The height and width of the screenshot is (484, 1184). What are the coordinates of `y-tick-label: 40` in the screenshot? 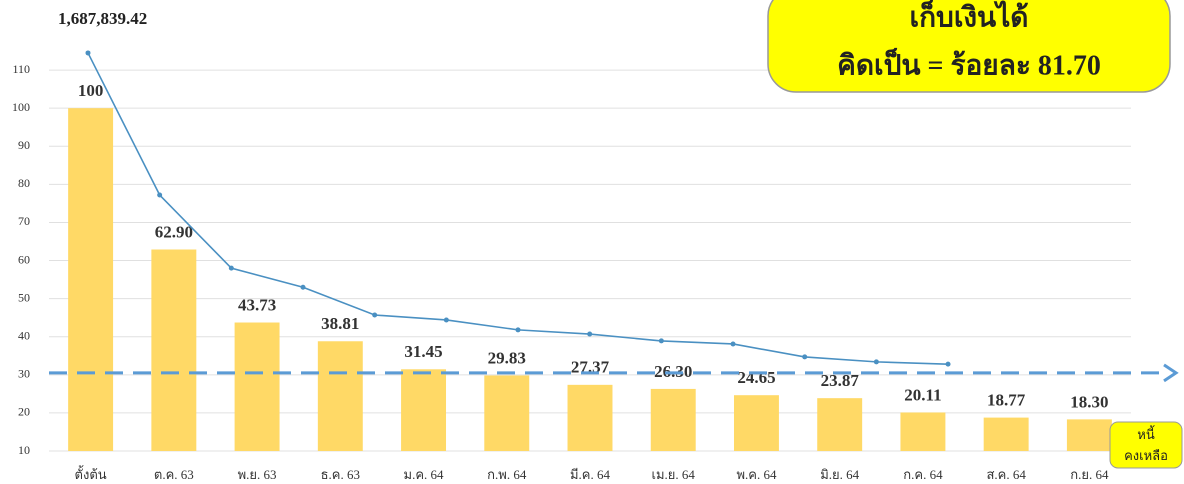 It's located at (24, 335).